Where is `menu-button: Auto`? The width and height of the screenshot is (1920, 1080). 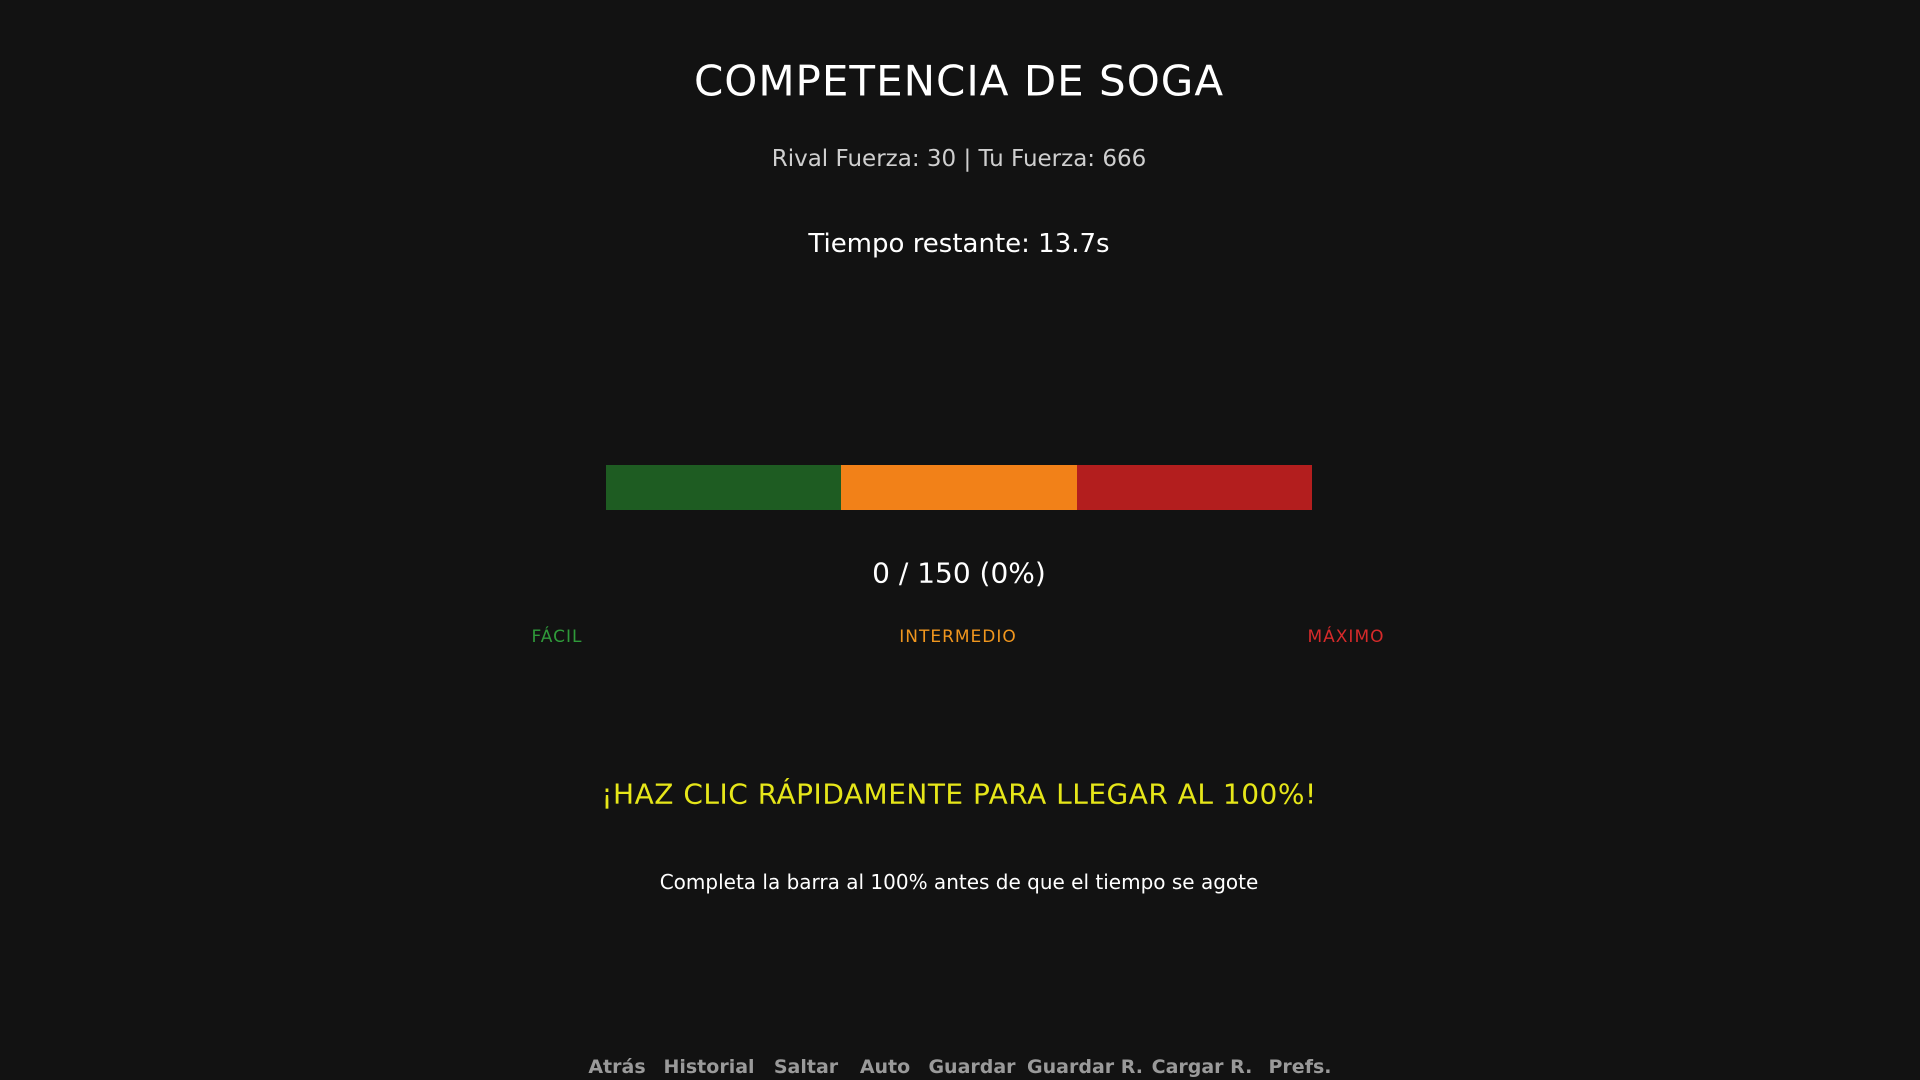 menu-button: Auto is located at coordinates (885, 1067).